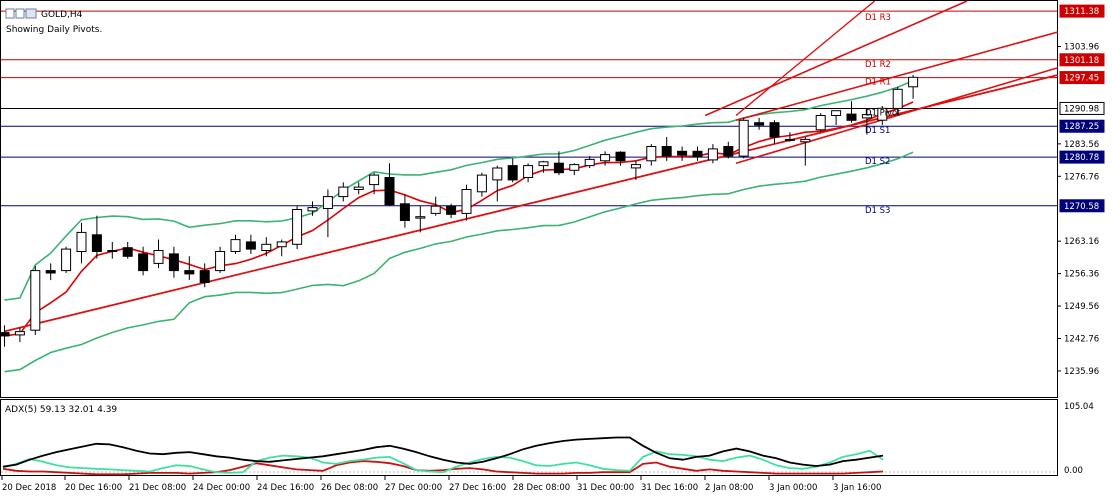 This screenshot has width=1113, height=500. What do you see at coordinates (878, 18) in the screenshot?
I see `pivot-name-0: D1 R3` at bounding box center [878, 18].